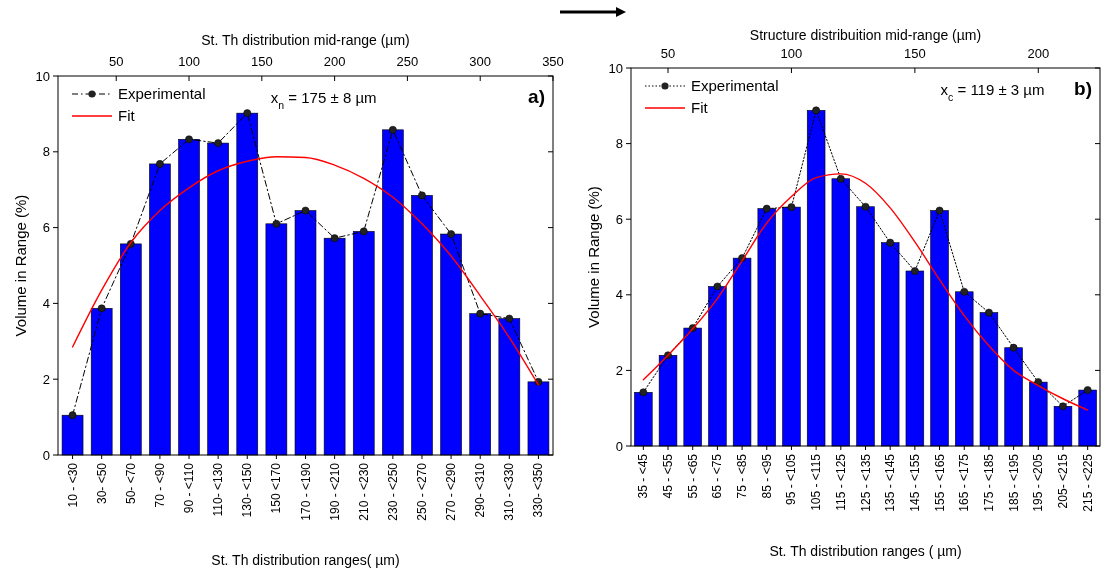  Describe the element at coordinates (742, 476) in the screenshot. I see `x-tick-label: 75 - <85` at that location.